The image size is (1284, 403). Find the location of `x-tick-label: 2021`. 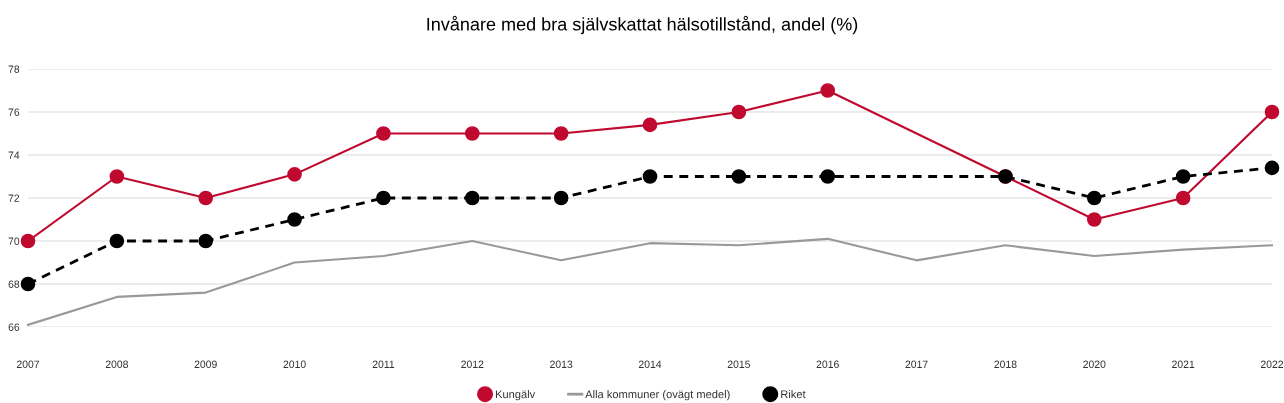

x-tick-label: 2021 is located at coordinates (1183, 364).